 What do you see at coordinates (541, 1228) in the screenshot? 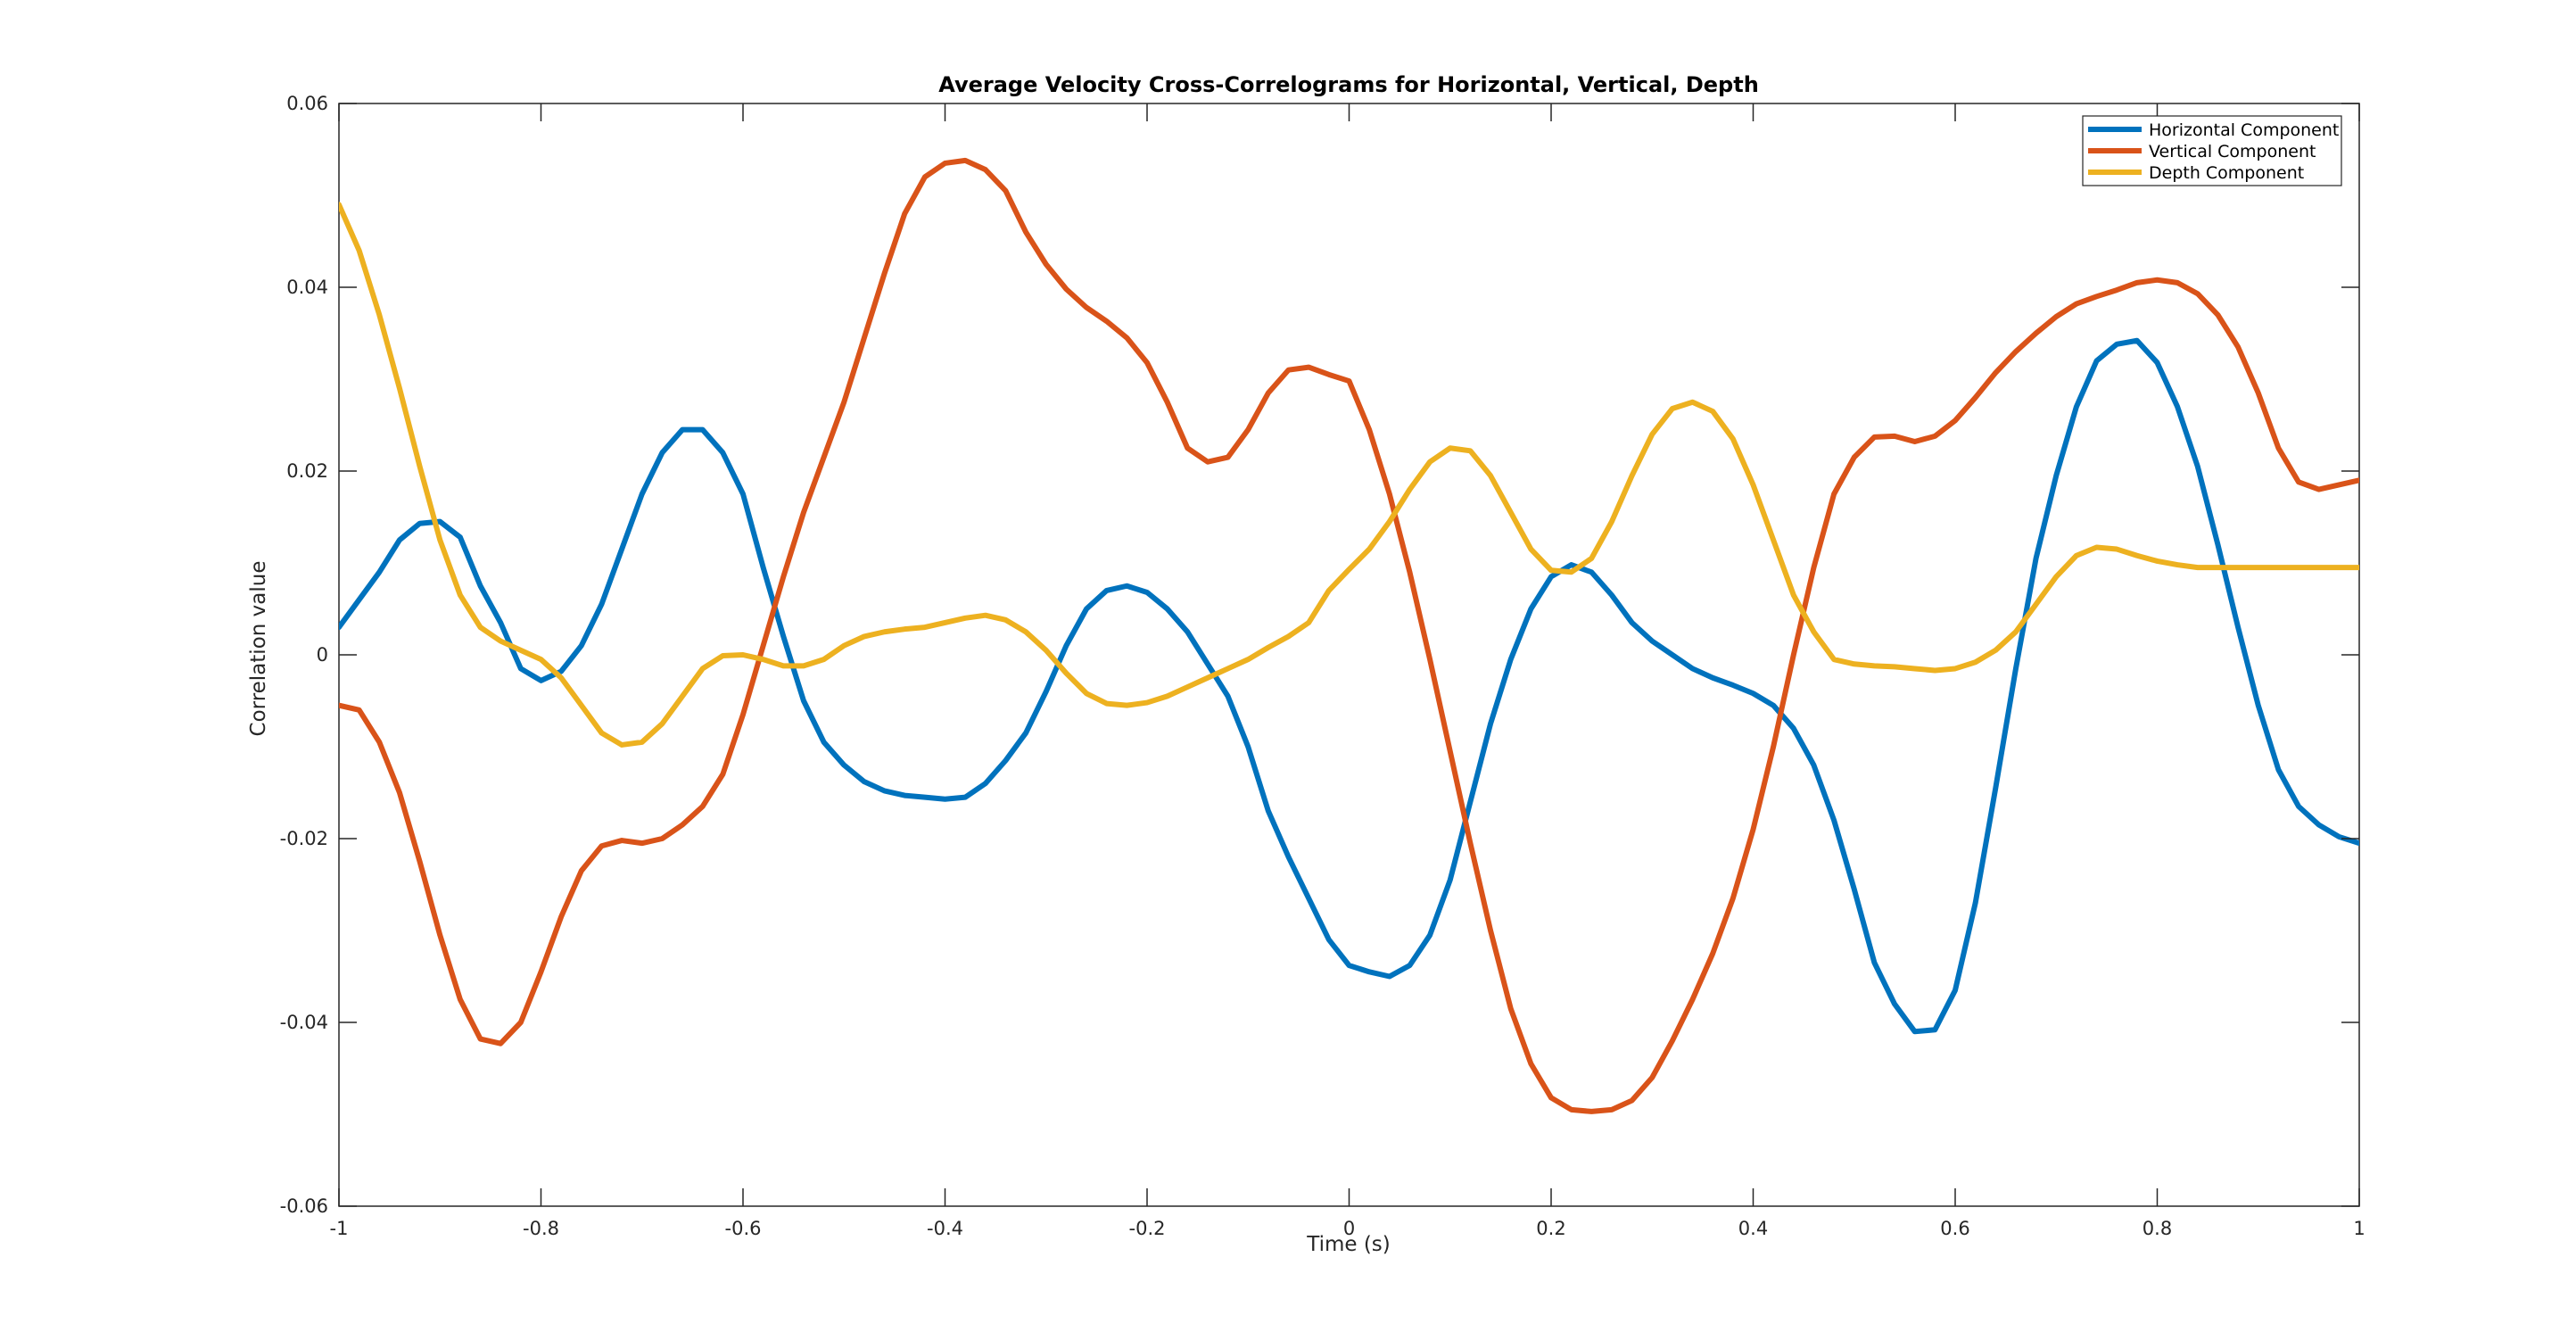
I see `x-tick-label: -0.8` at bounding box center [541, 1228].